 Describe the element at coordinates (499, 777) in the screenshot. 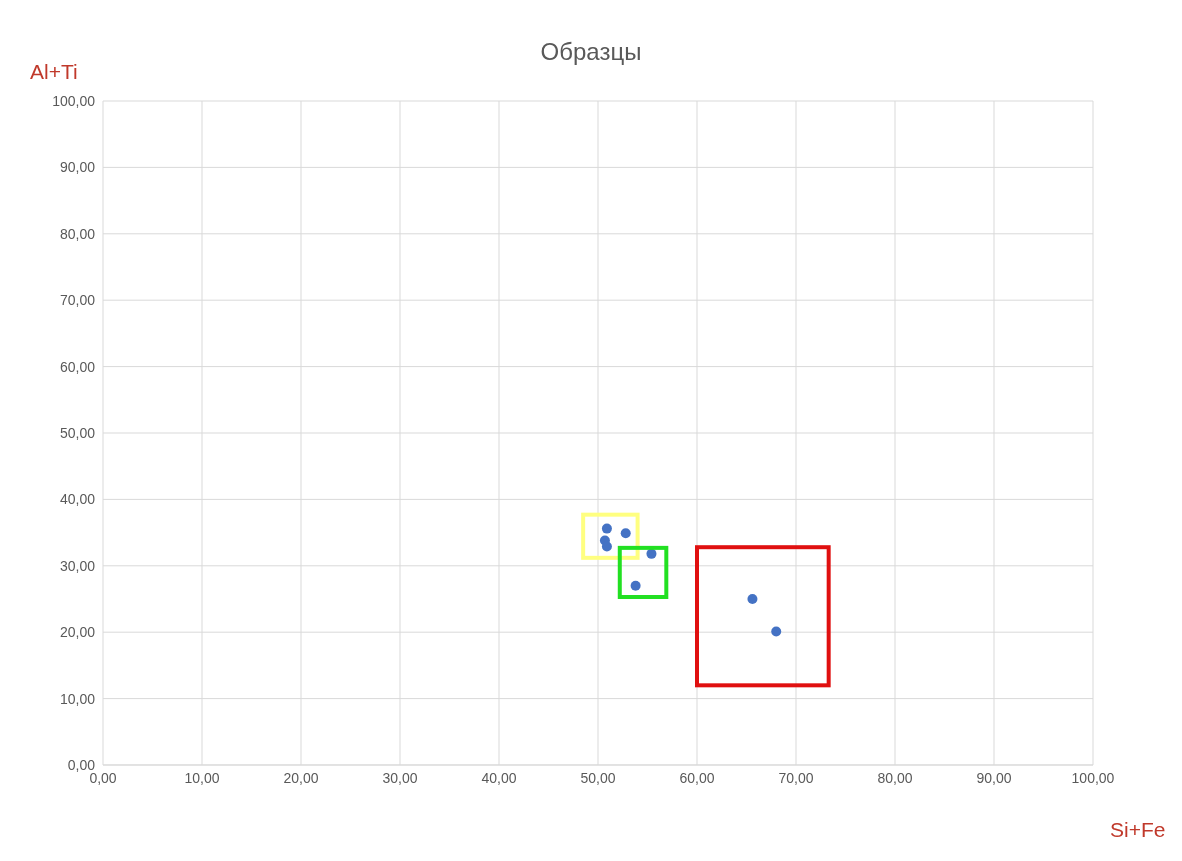

I see `x-tick-label: 40,00` at that location.